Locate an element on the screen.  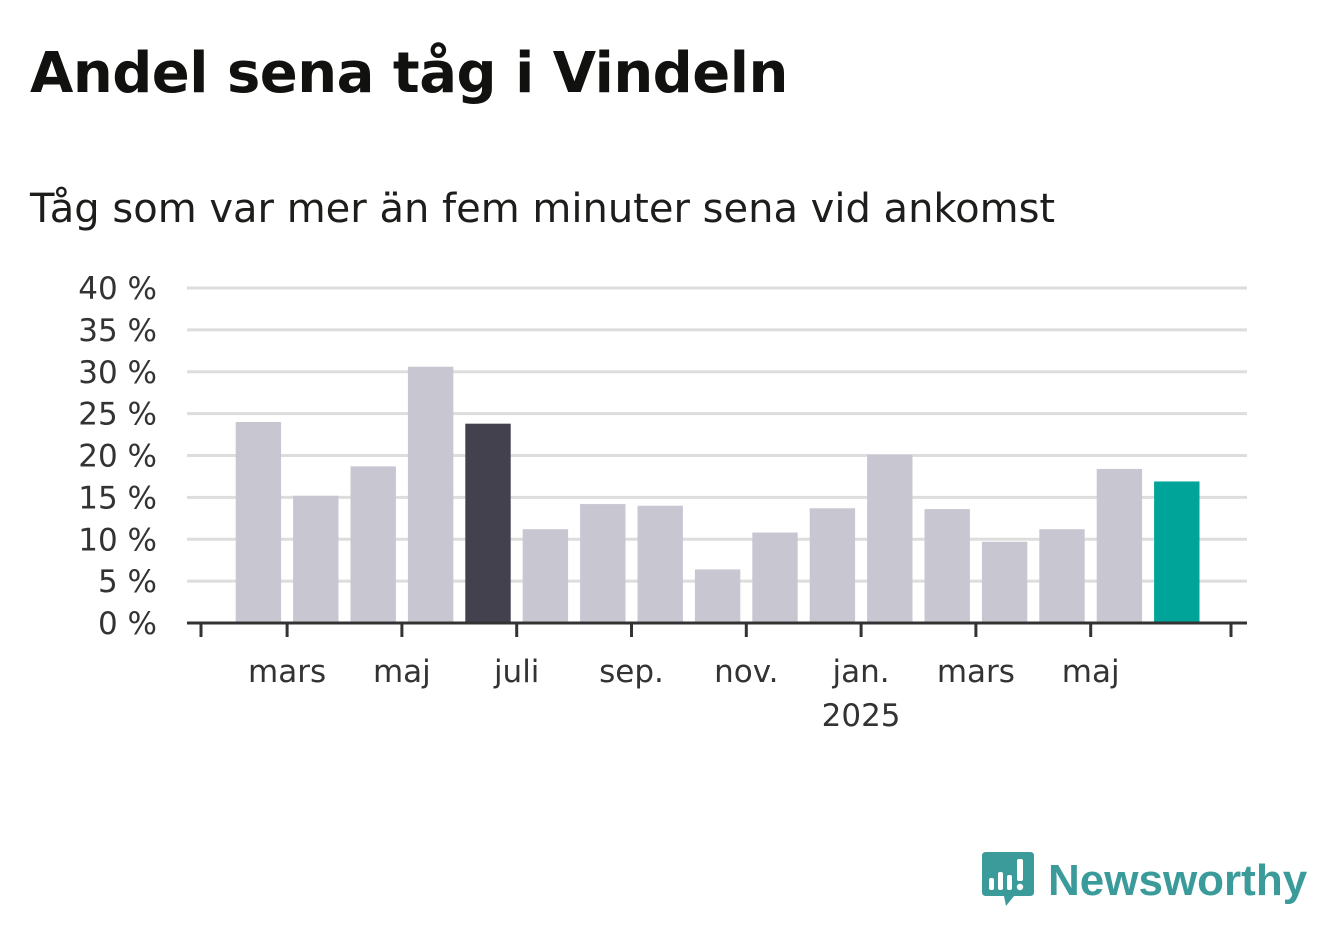
y-tick-label: 35 % is located at coordinates (117, 331).